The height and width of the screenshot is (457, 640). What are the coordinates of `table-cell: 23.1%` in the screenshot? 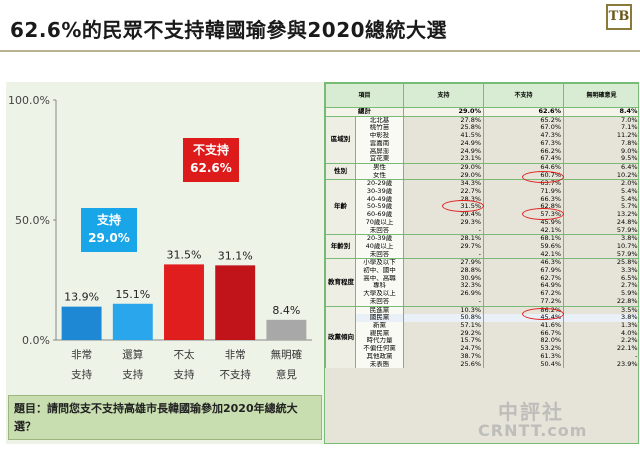 It's located at (443, 159).